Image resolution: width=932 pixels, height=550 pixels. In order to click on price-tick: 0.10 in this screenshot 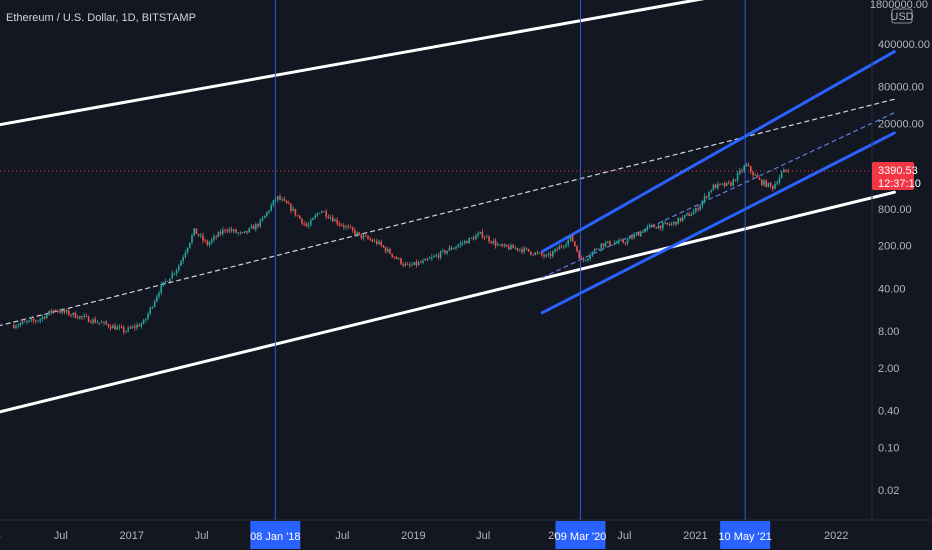, I will do `click(888, 448)`.